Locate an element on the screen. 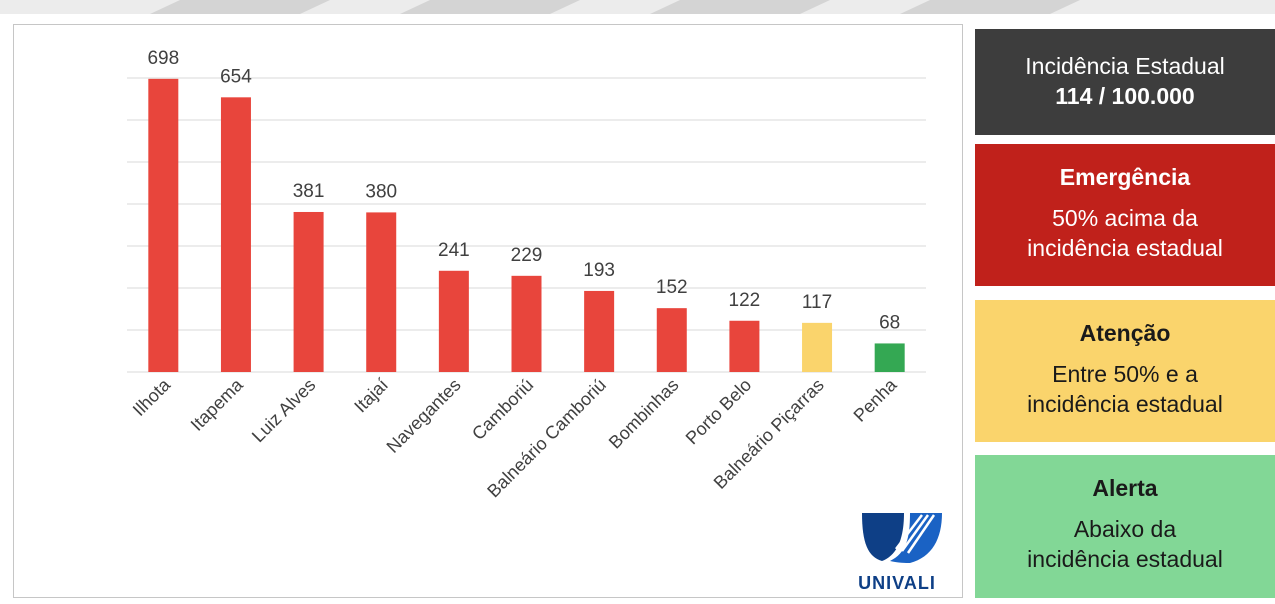  x-tick-label: Luiz Alves is located at coordinates (283, 410).